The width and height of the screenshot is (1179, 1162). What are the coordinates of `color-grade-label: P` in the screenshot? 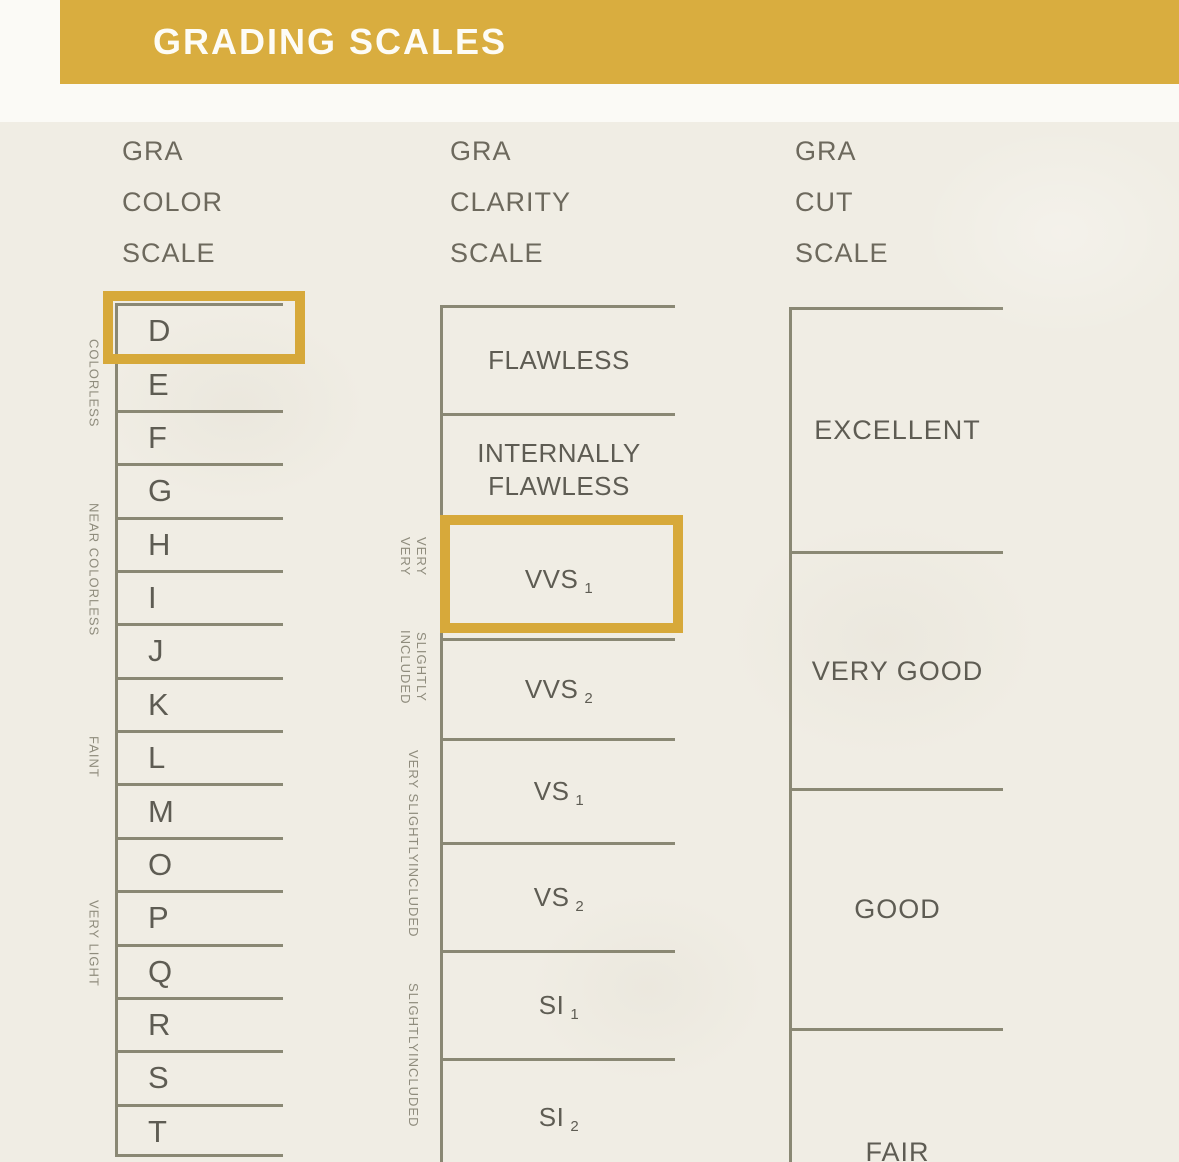 It's located at (158, 918).